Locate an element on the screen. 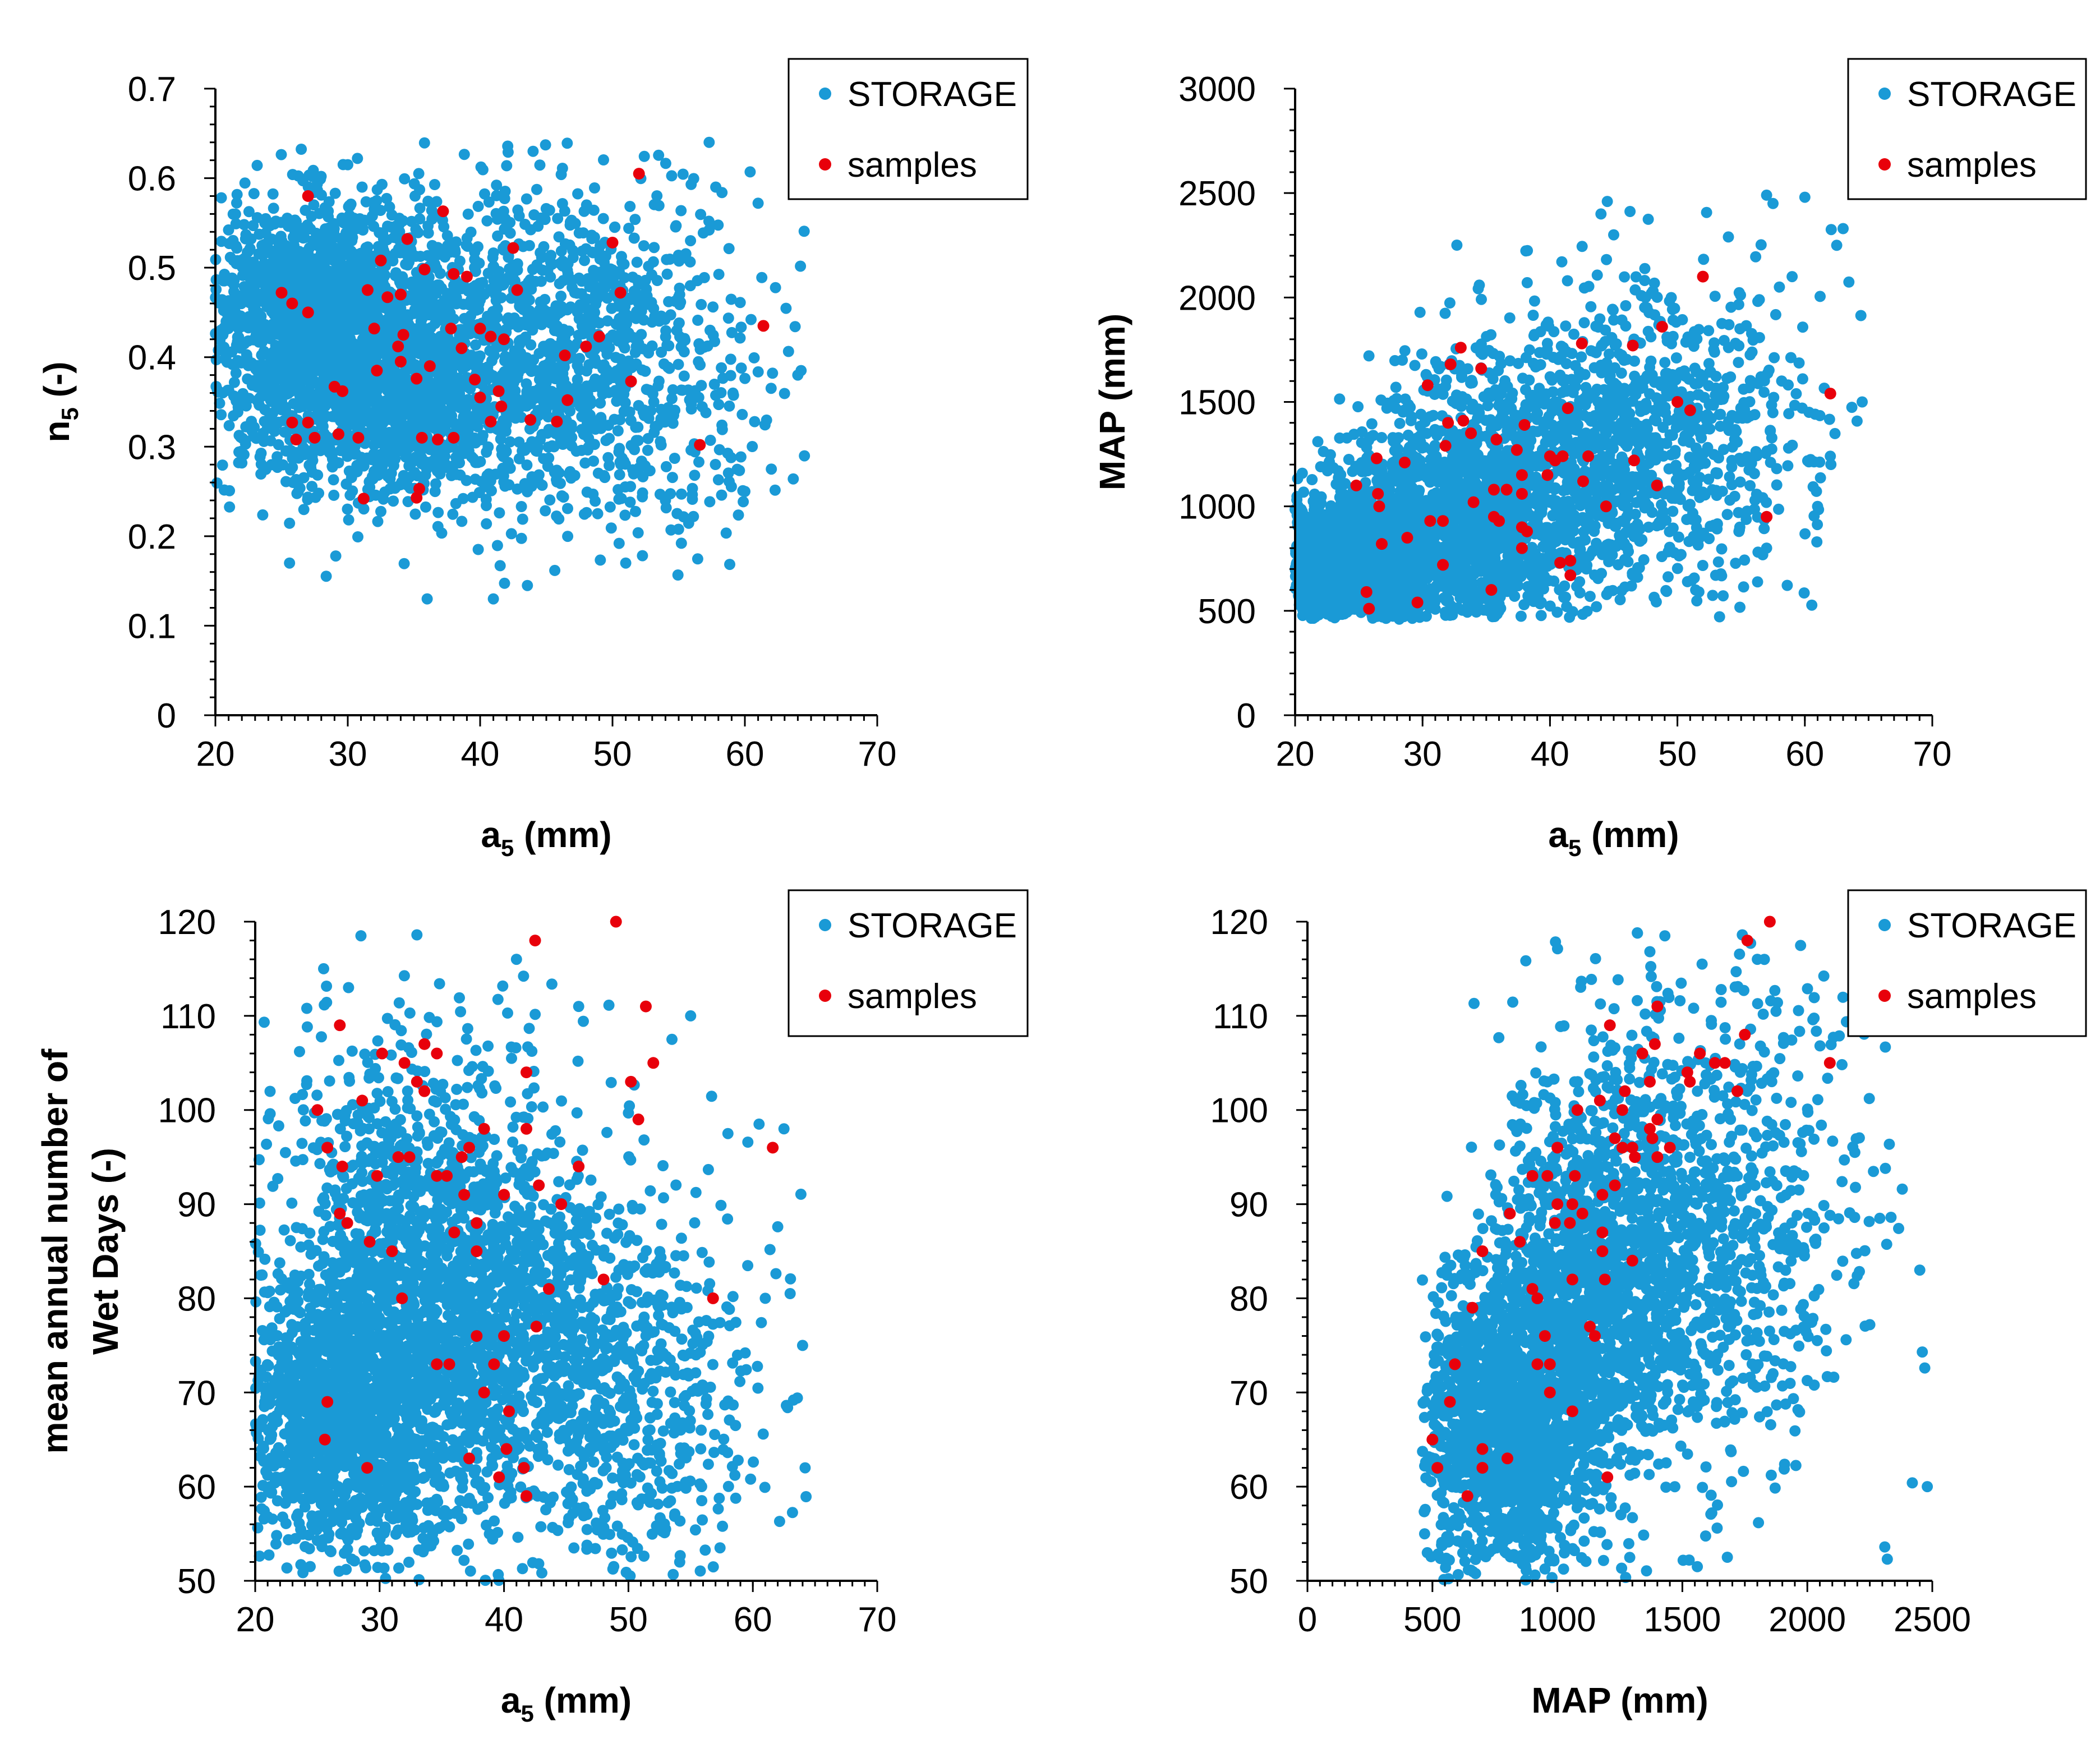 The image size is (2100, 1739). x-axis-title: a5 (mm) is located at coordinates (566, 1703).